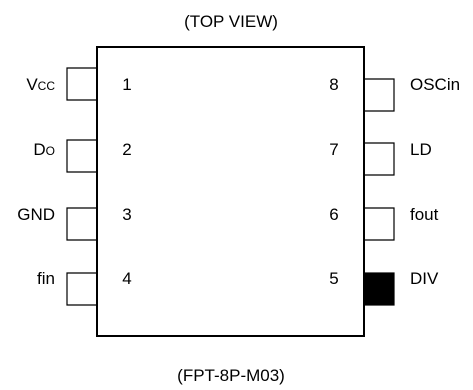 This screenshot has width=473, height=390. Describe the element at coordinates (379, 289) in the screenshot. I see `right-pin-5-lead` at that location.